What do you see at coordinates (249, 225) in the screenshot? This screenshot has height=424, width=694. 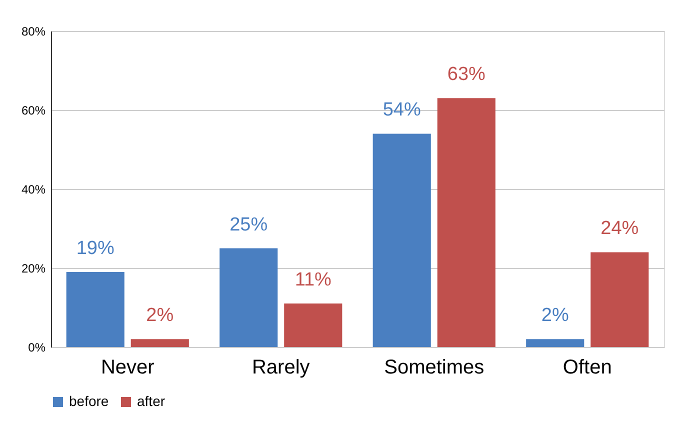 I see `data-label: 25%` at bounding box center [249, 225].